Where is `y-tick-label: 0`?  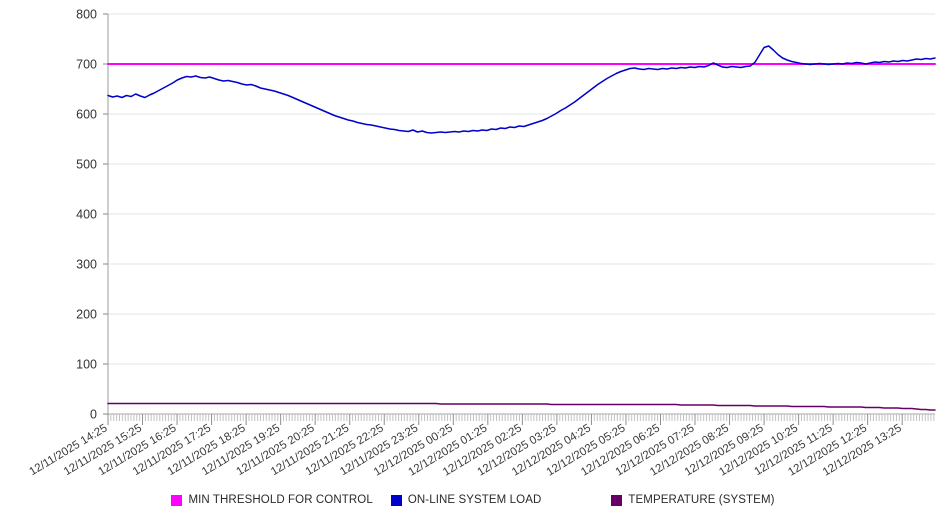 y-tick-label: 0 is located at coordinates (93, 415).